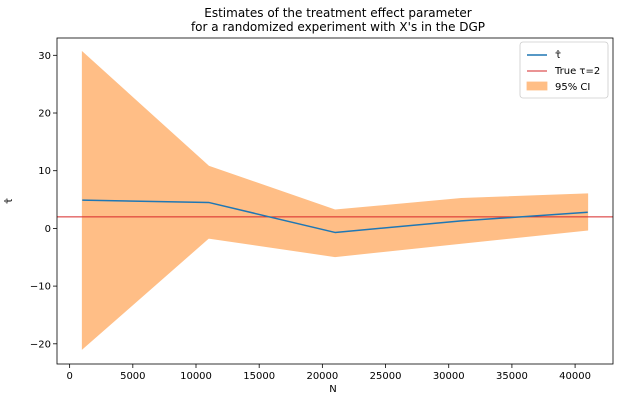 This screenshot has width=618, height=402. I want to click on x-tick-label: 15000, so click(259, 376).